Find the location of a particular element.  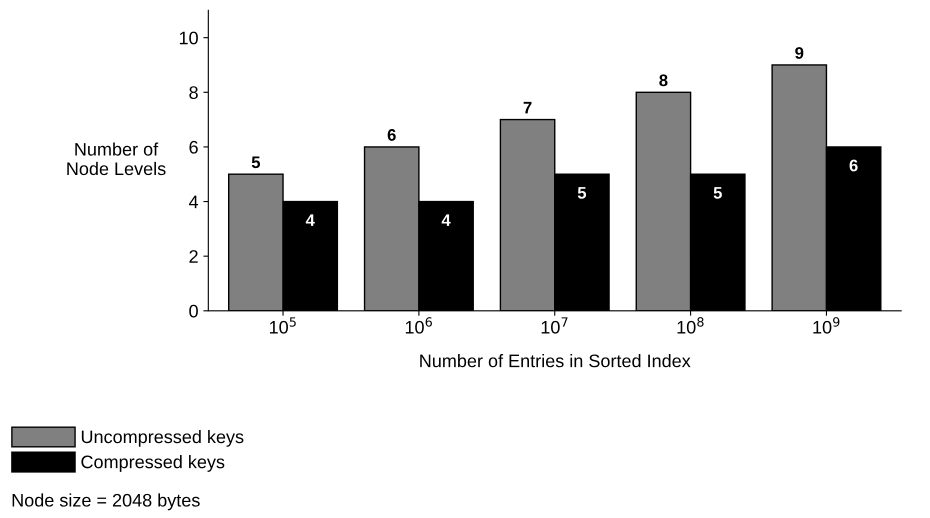

data-label: 7 is located at coordinates (528, 108).